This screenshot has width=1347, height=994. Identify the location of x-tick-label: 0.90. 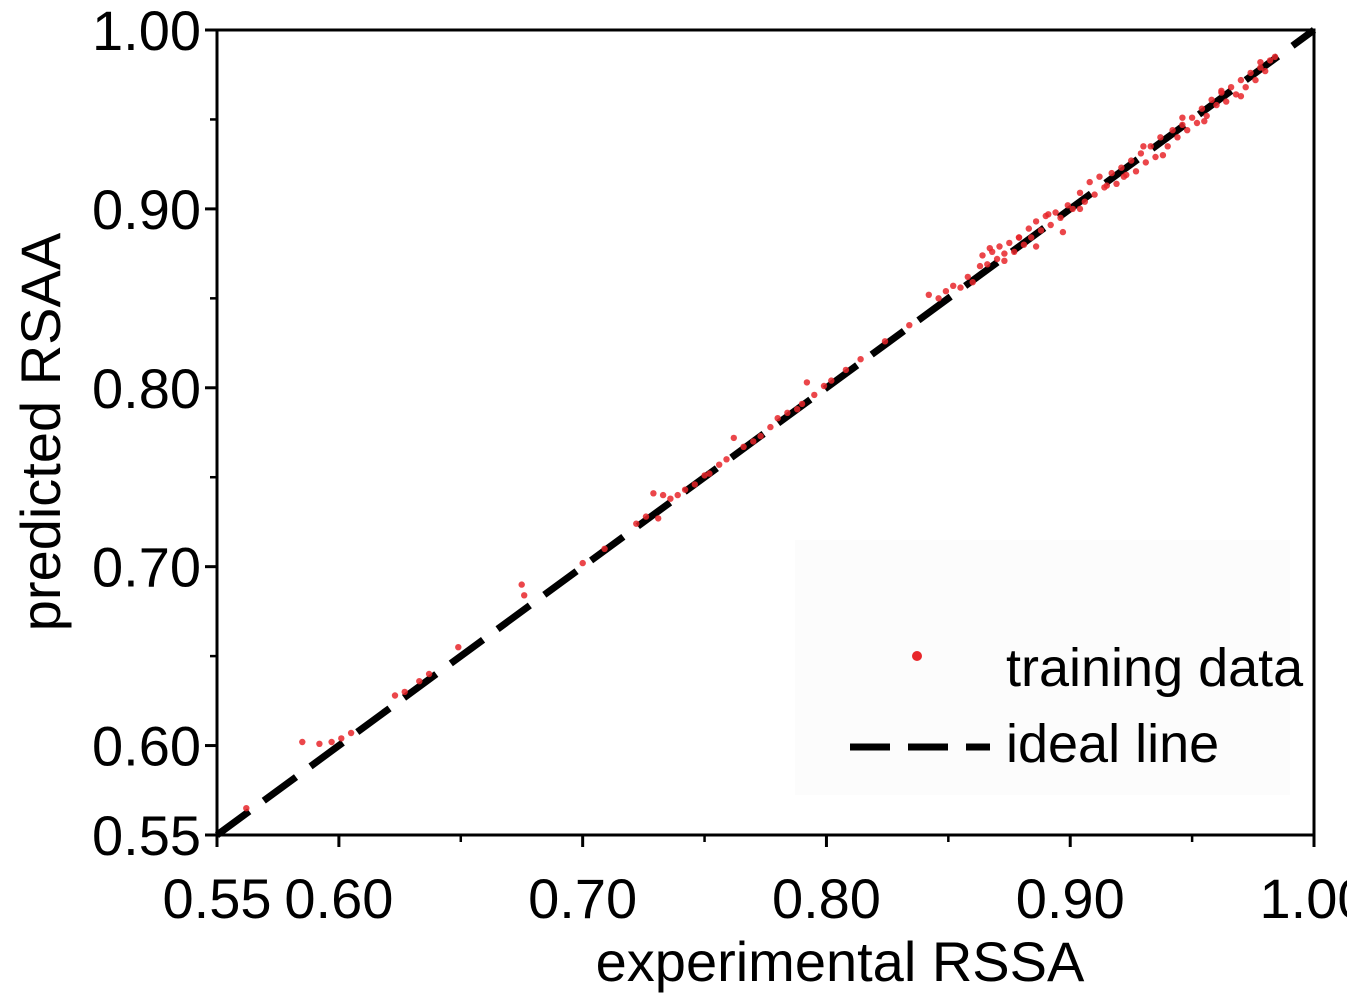
(1070, 898).